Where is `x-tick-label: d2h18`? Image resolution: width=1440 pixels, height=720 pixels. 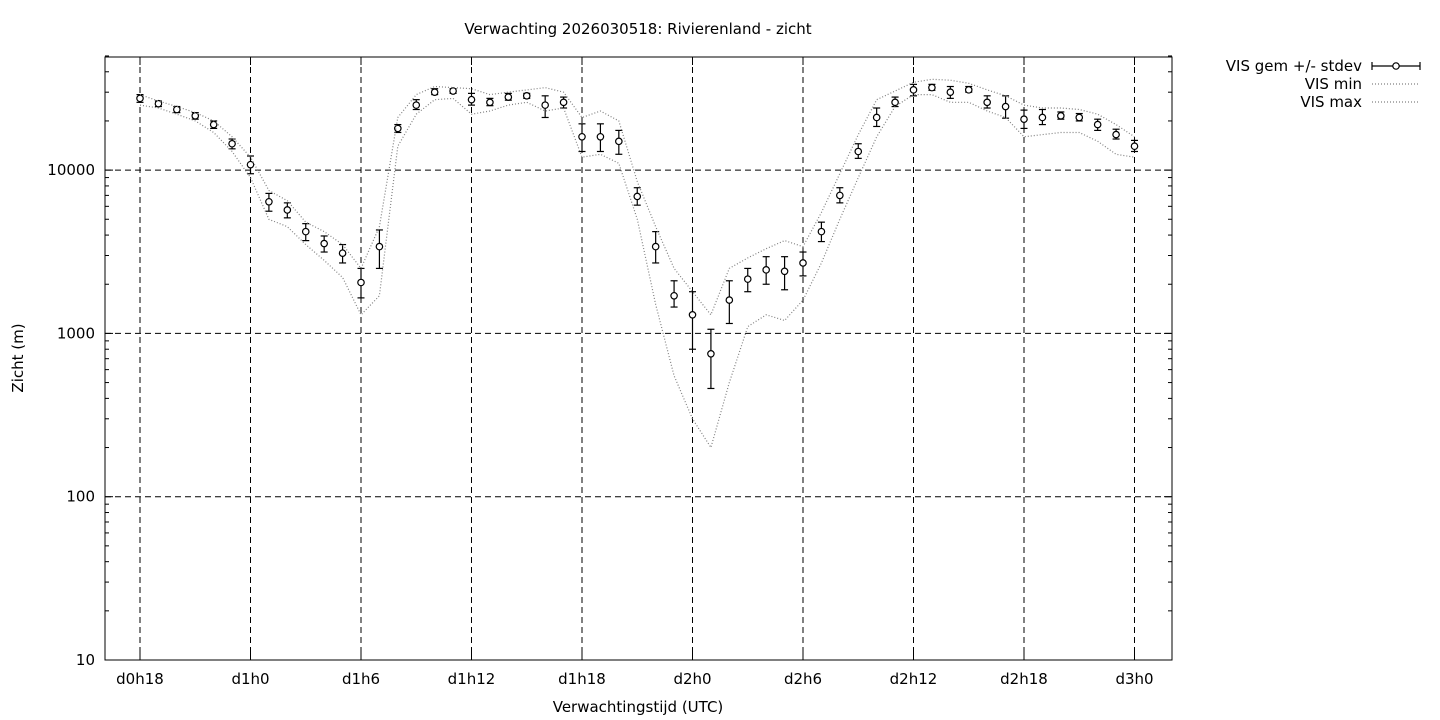
x-tick-label: d2h18 is located at coordinates (1024, 679).